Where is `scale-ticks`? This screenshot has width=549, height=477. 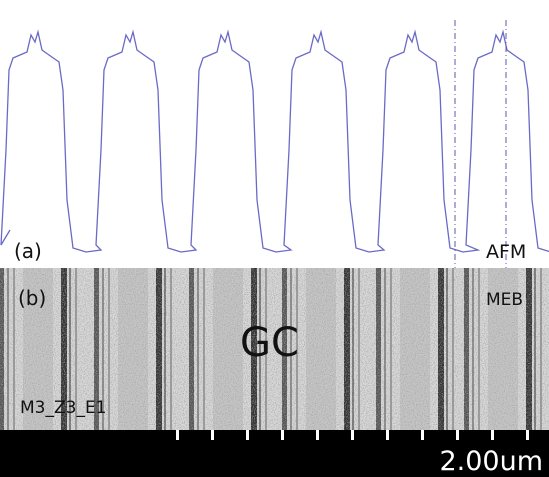 scale-ticks is located at coordinates (352, 435).